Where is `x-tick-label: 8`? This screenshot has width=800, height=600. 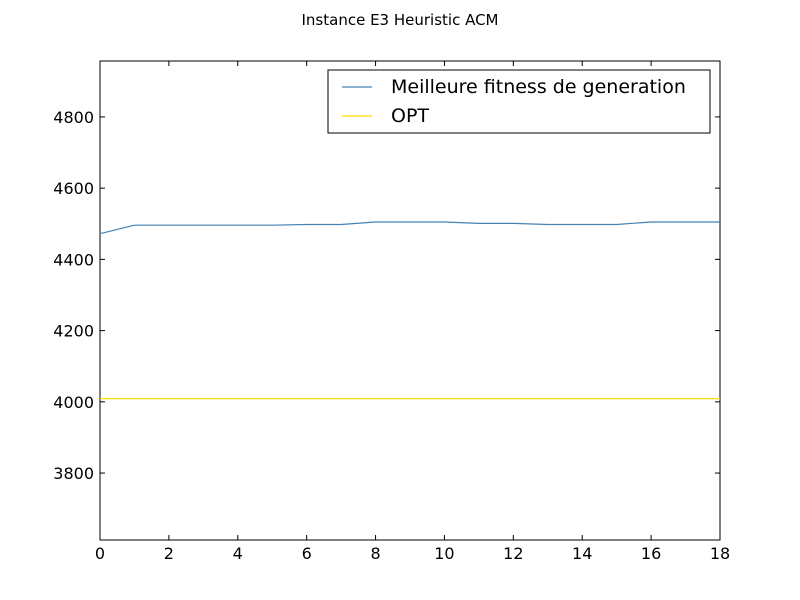
x-tick-label: 8 is located at coordinates (375, 553).